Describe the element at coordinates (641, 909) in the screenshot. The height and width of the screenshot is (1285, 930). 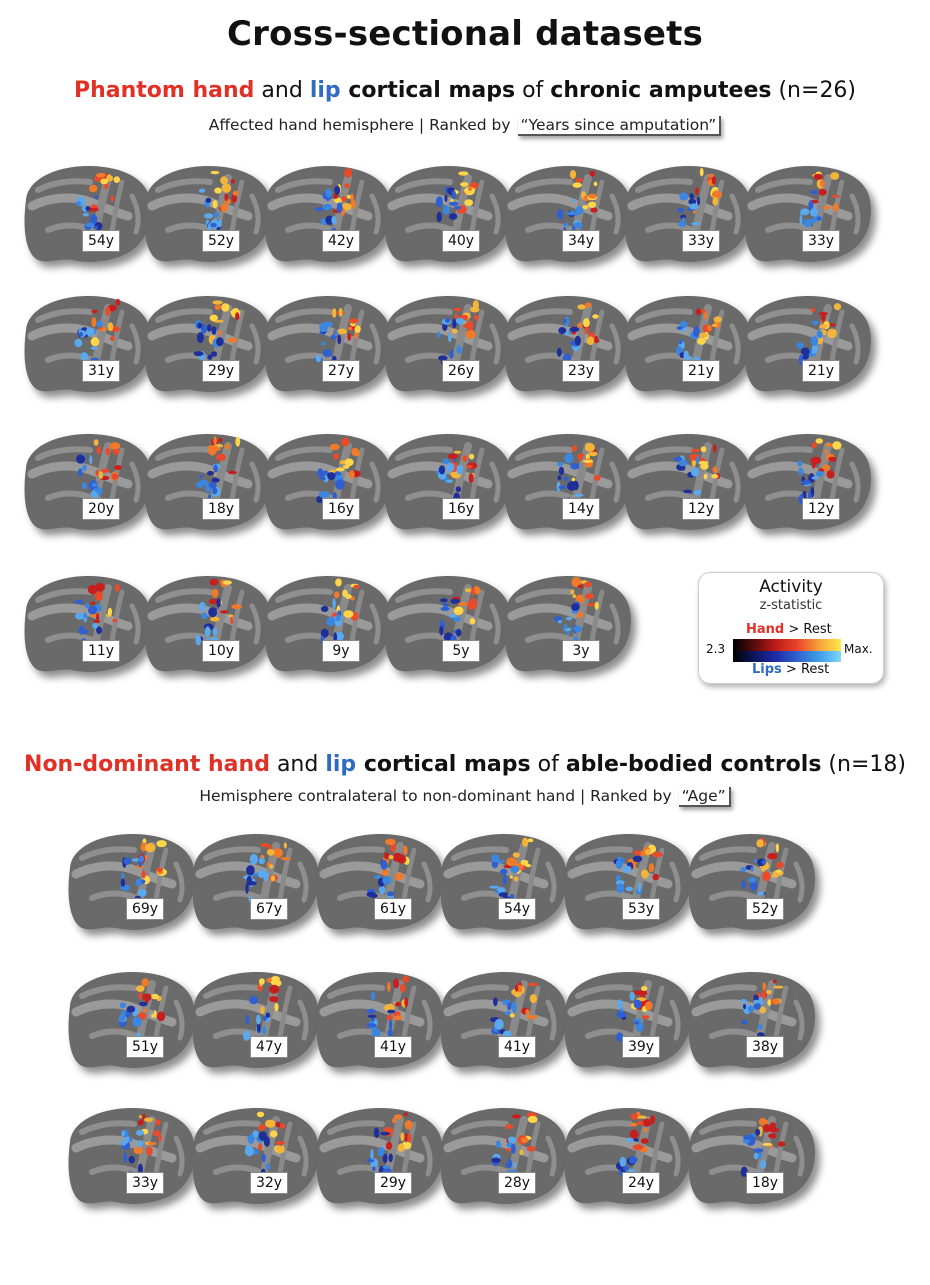
I see `age-label: 53y` at that location.